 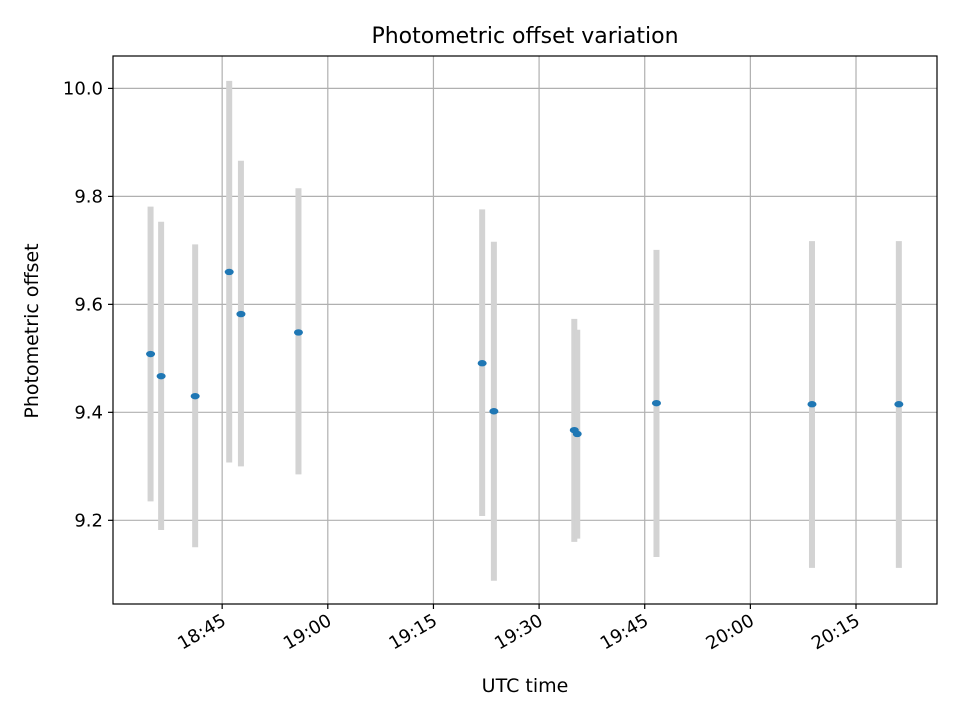 I want to click on y-tick-label: 9.4, so click(x=88, y=412).